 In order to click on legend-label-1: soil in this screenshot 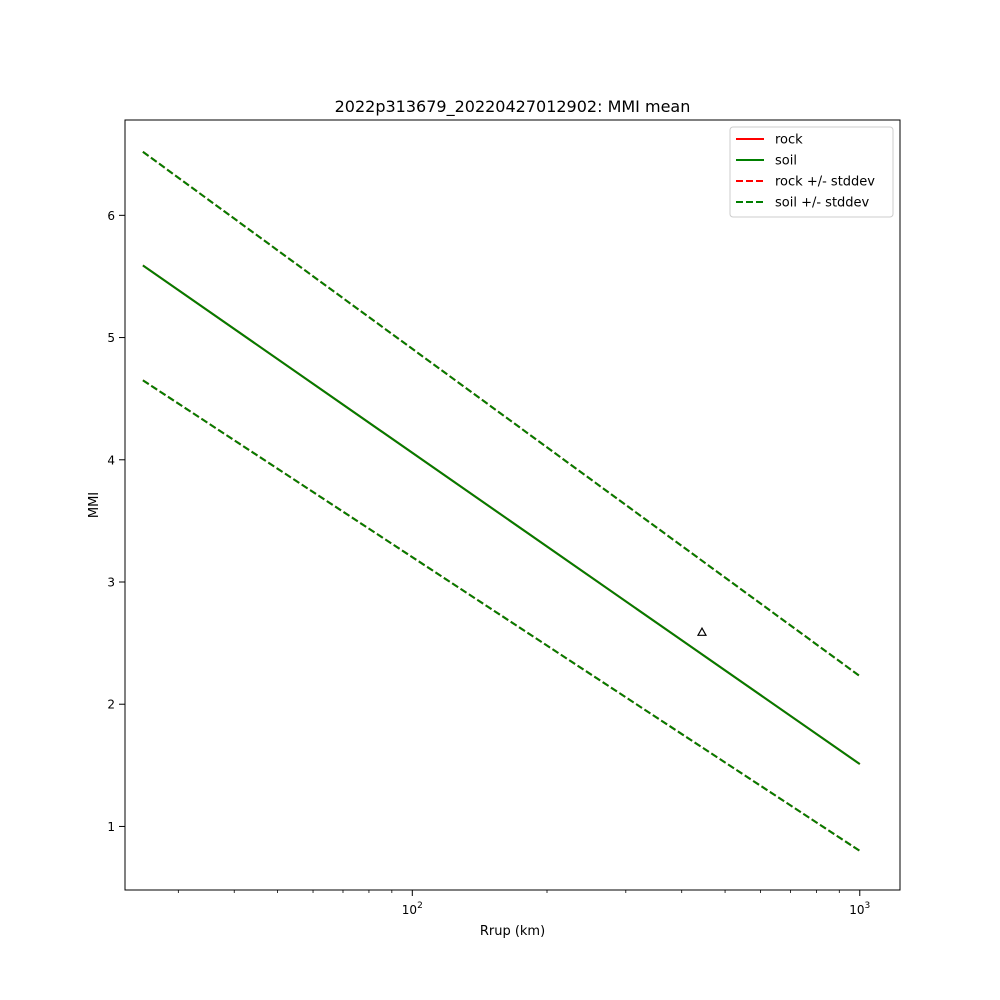, I will do `click(786, 161)`.